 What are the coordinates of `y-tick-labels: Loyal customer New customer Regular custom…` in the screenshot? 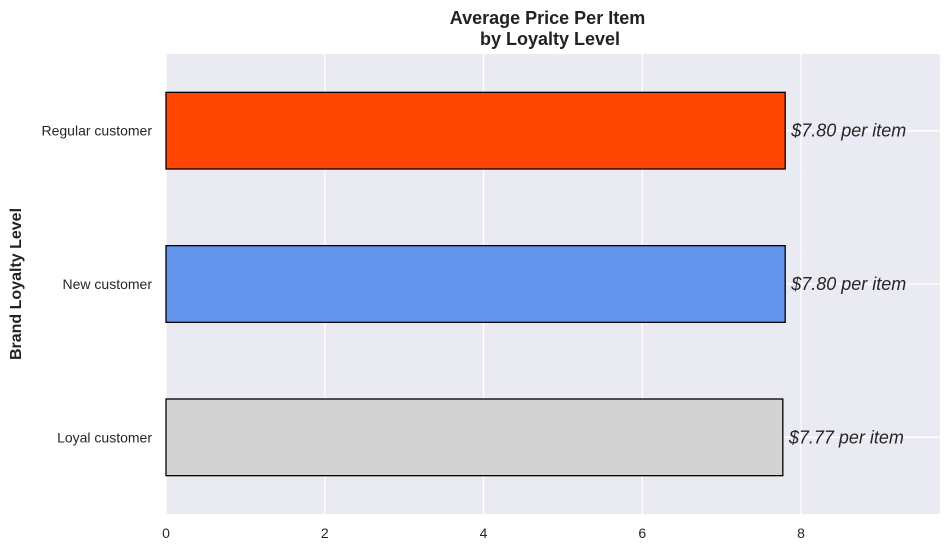 It's located at (97, 284).